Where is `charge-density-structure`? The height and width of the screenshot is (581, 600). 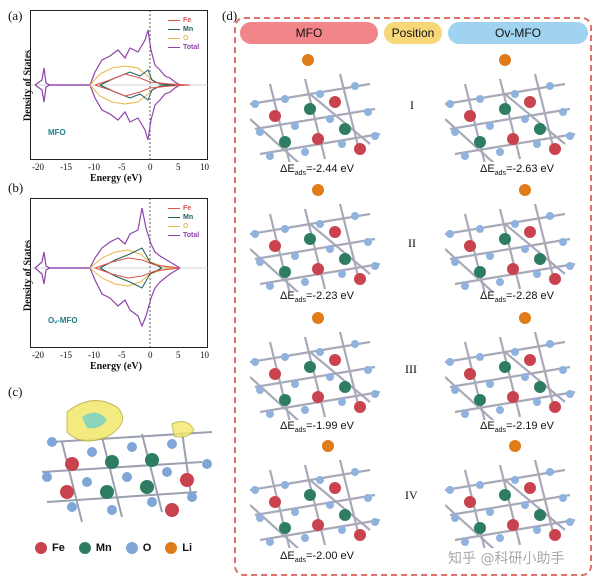
charge-density-structure is located at coordinates (127, 461).